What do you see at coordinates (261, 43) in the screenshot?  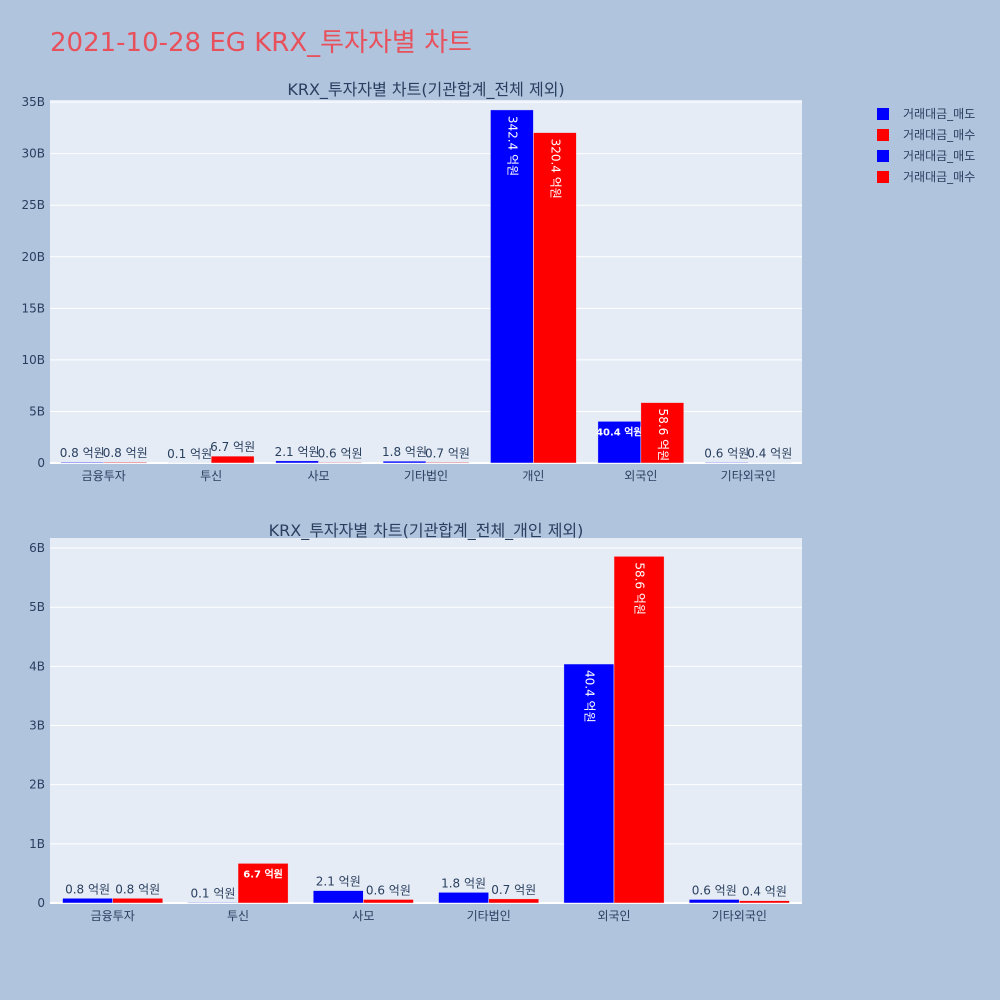 I see `main-title: 2021-10-28 EG KRX_투자자별 차트` at bounding box center [261, 43].